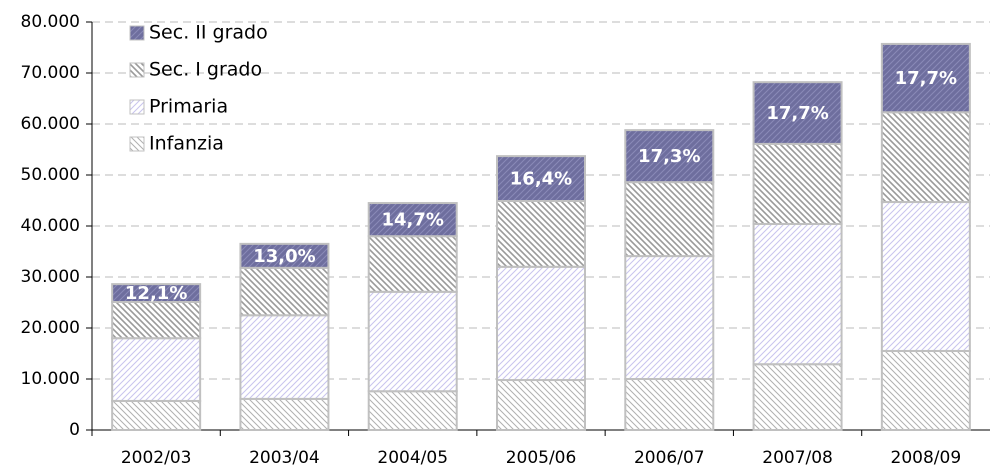  I want to click on y-tick-label: 0, so click(74, 430).